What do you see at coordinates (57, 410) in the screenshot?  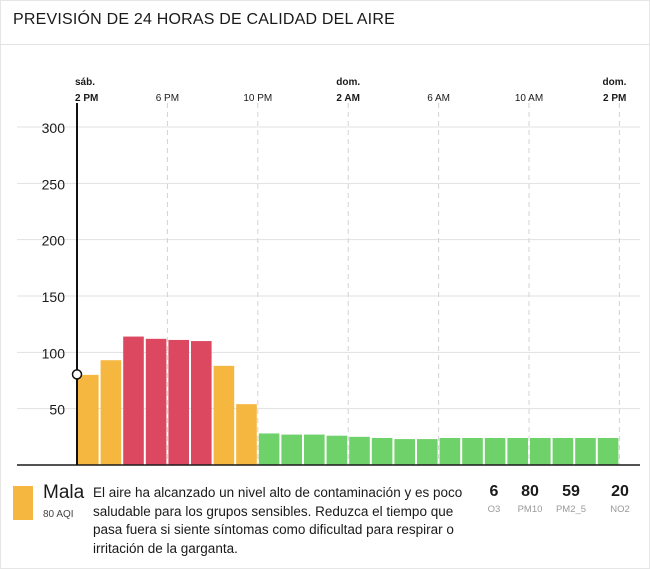 I see `y-tick-label: 50` at bounding box center [57, 410].